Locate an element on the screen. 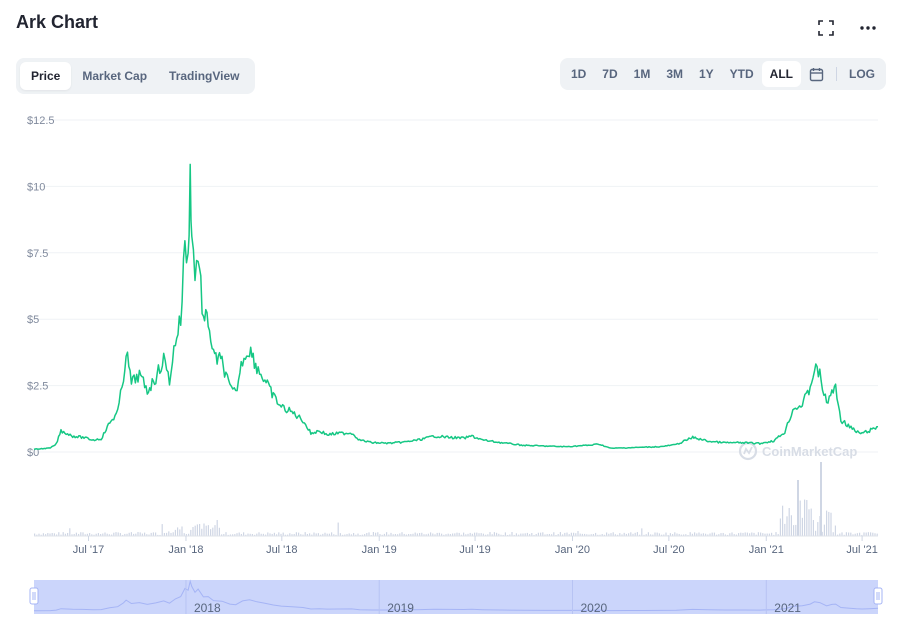 Image resolution: width=900 pixels, height=627 pixels. calendar-icon is located at coordinates (816, 74).